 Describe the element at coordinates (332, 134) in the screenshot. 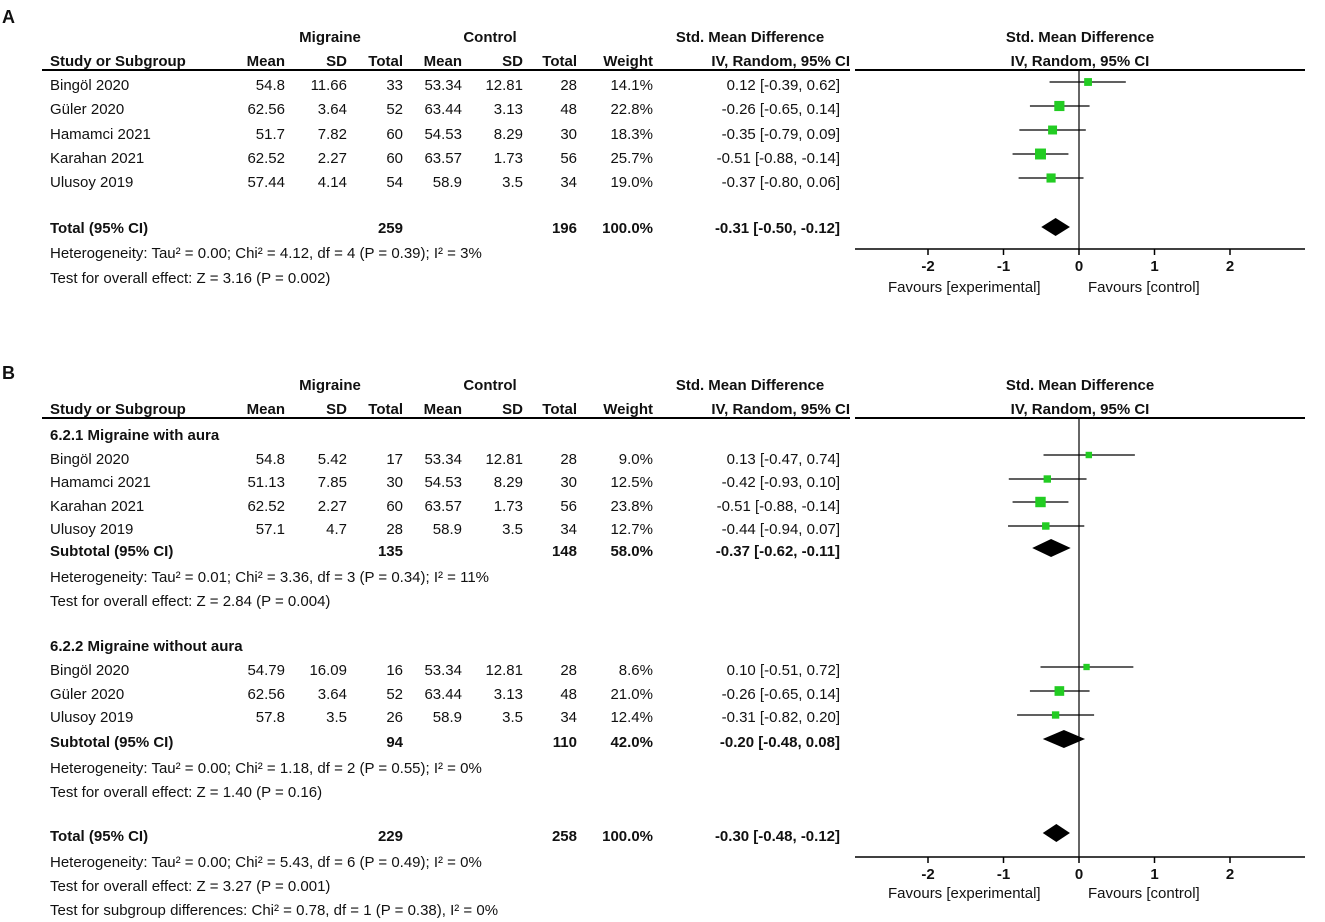

I see `sd1: 7.82` at that location.